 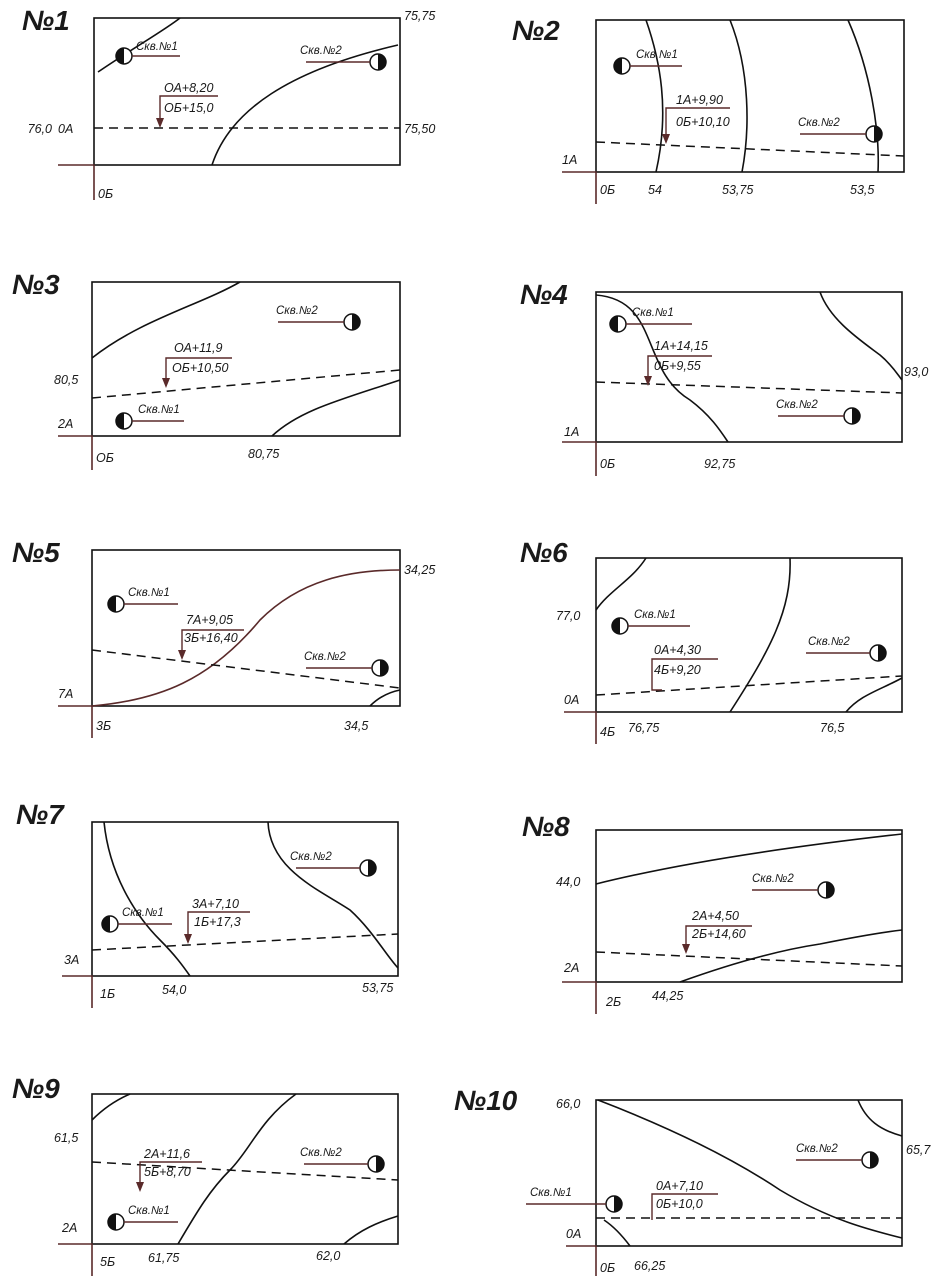 What do you see at coordinates (916, 372) in the screenshot?
I see `elevation-label: 93,0` at bounding box center [916, 372].